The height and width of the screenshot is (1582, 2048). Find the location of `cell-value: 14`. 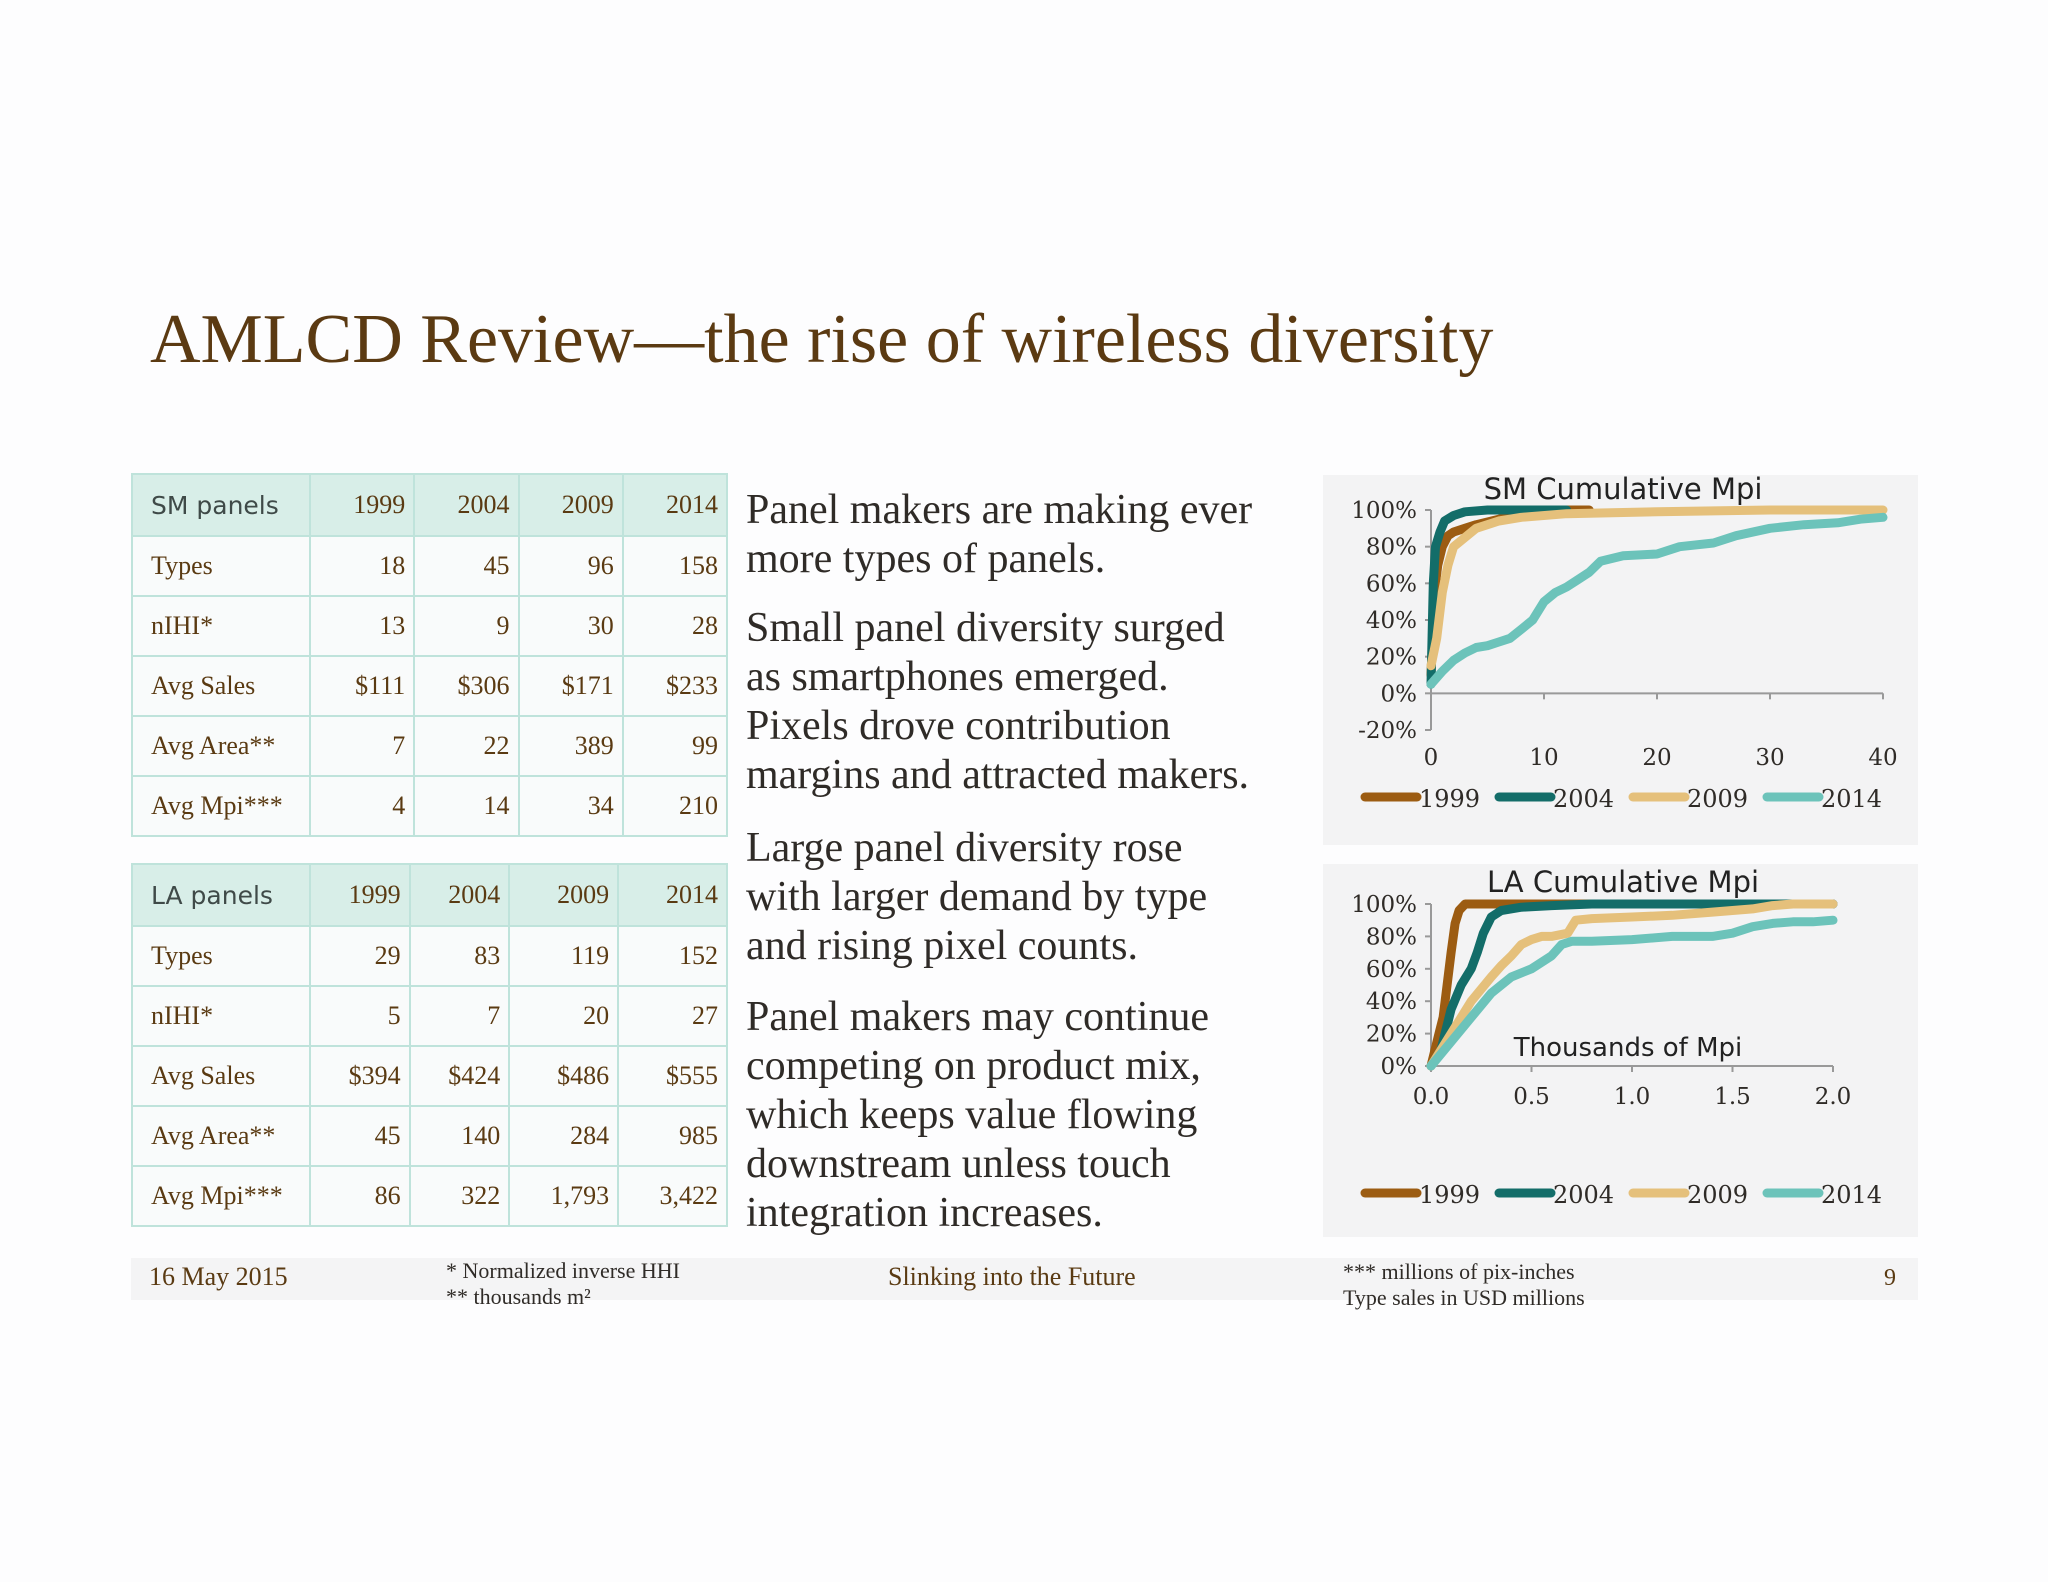

cell-value: 14 is located at coordinates (466, 806).